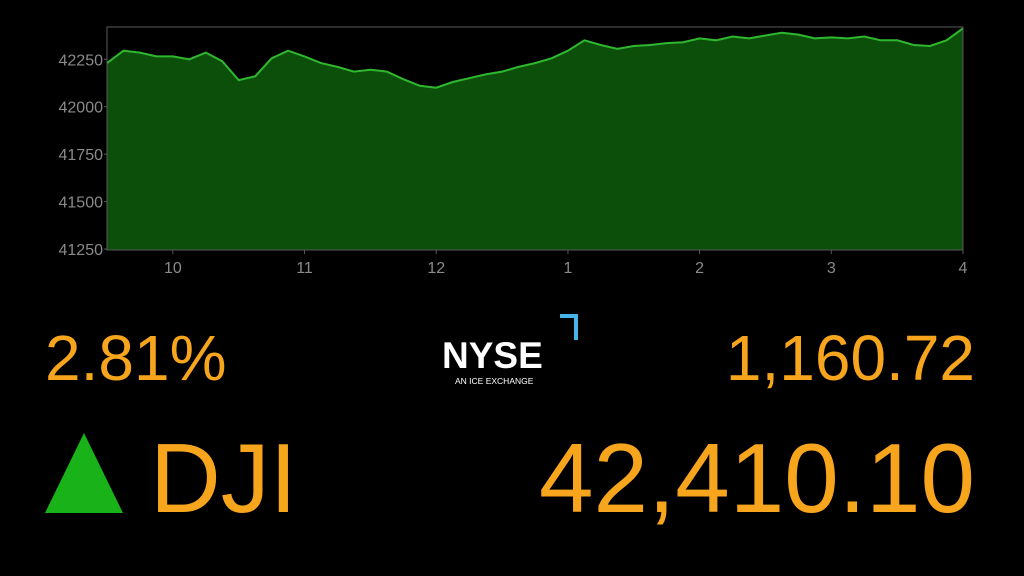 The image size is (1024, 576). What do you see at coordinates (84, 473) in the screenshot?
I see `up-arrow` at bounding box center [84, 473].